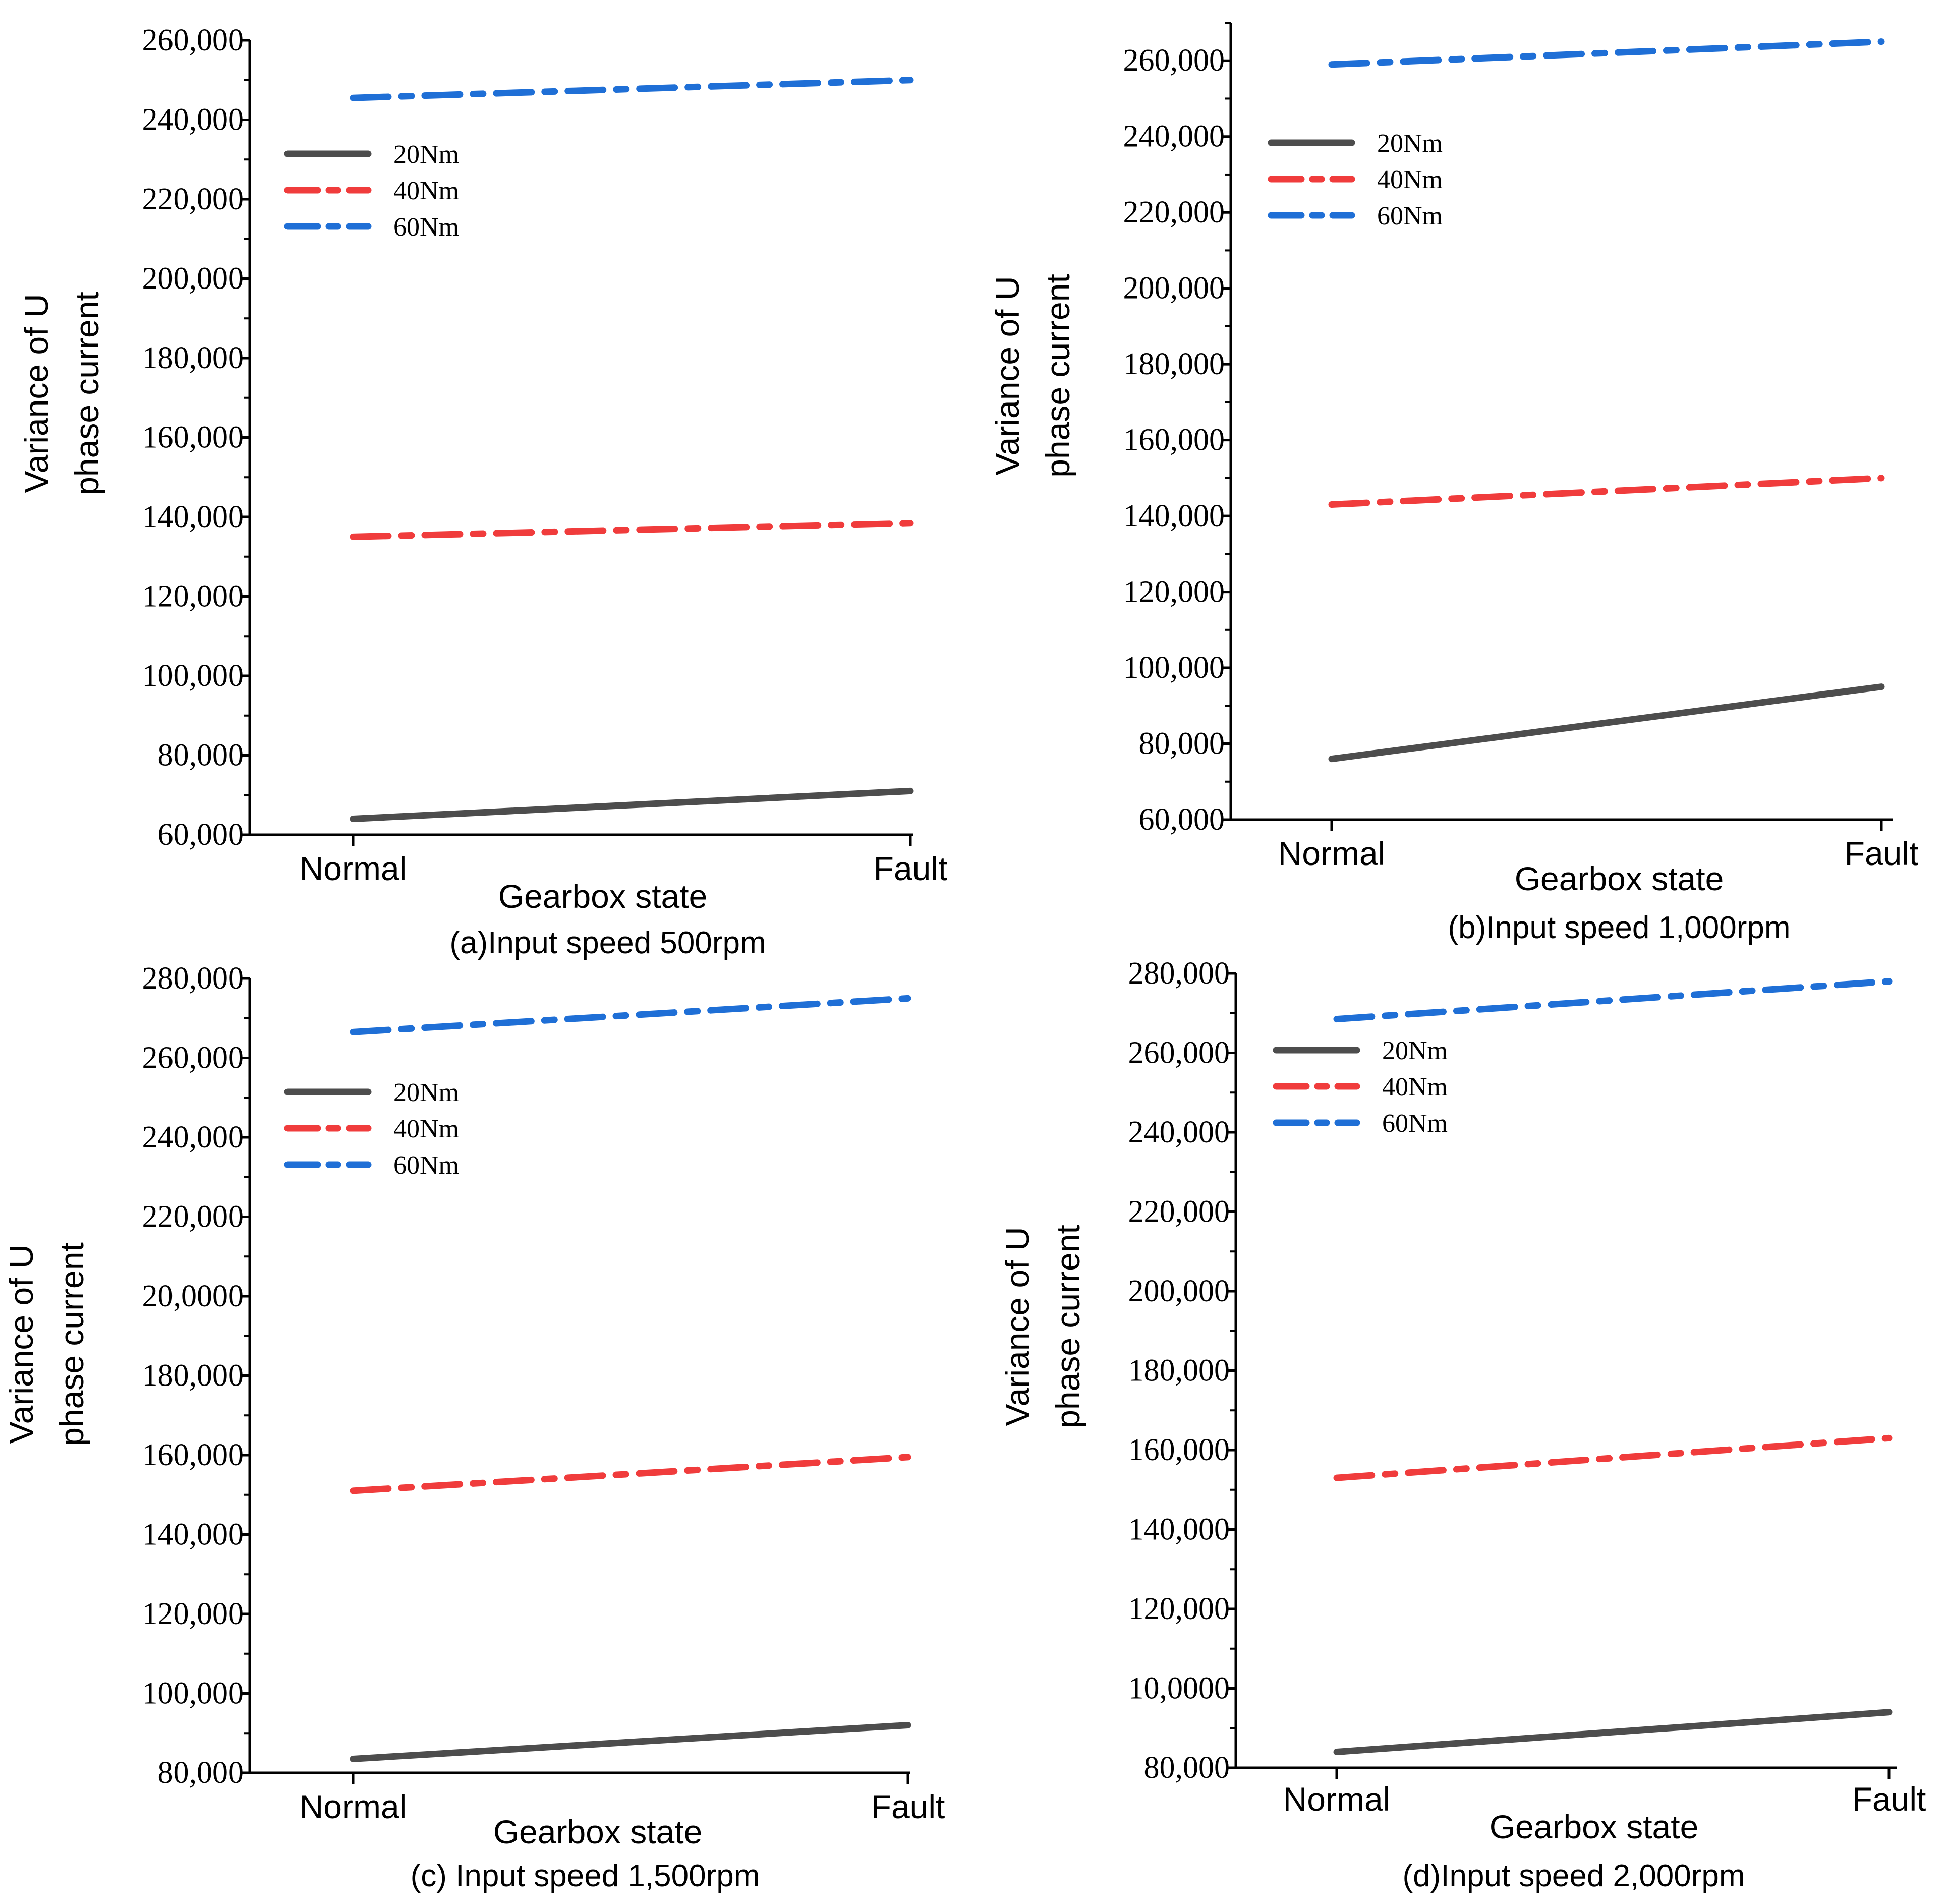 The height and width of the screenshot is (1904, 1947). What do you see at coordinates (607, 943) in the screenshot?
I see `panel-caption: (a)Input speed 500rpm` at bounding box center [607, 943].